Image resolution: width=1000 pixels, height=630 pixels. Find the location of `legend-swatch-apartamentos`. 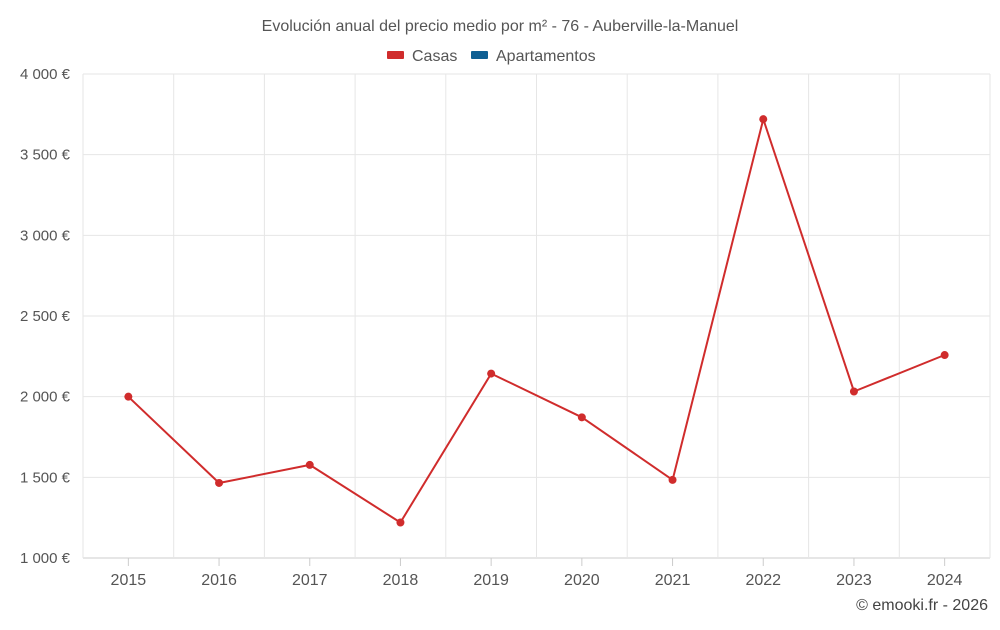

legend-swatch-apartamentos is located at coordinates (479, 55).